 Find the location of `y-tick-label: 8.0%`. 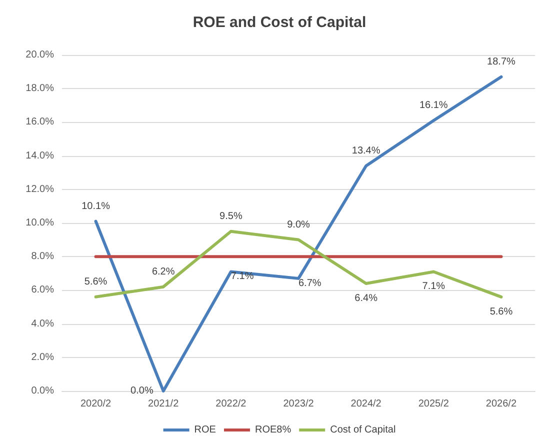

y-tick-label: 8.0% is located at coordinates (42, 256).